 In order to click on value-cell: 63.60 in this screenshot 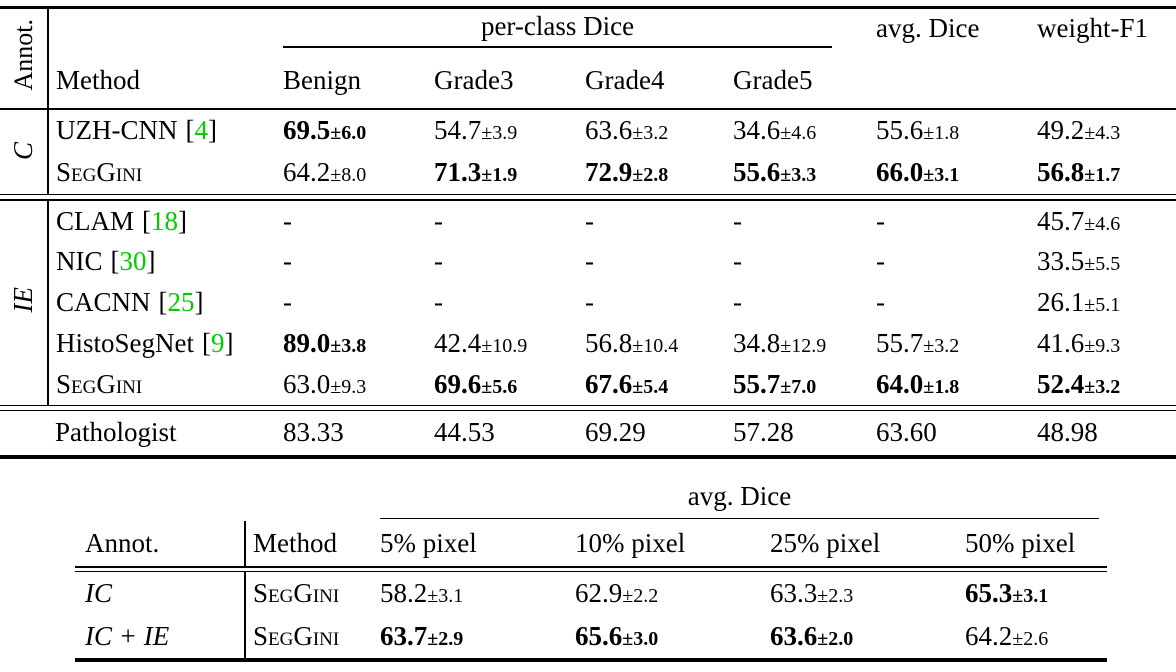, I will do `click(906, 432)`.